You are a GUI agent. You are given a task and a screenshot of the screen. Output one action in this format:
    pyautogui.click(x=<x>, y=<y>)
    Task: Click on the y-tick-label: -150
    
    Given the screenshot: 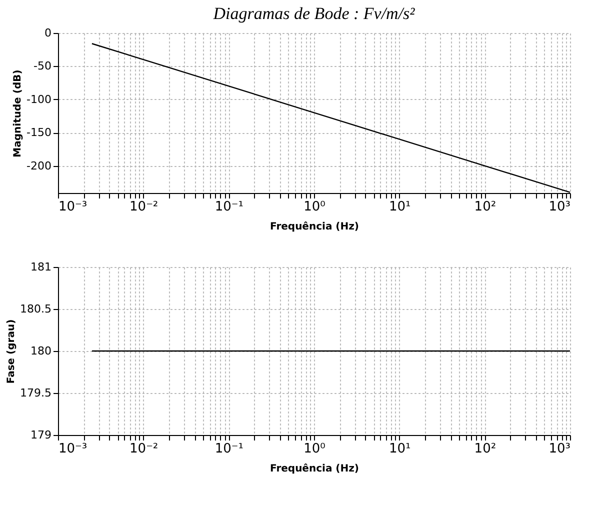 What is the action you would take?
    pyautogui.click(x=39, y=133)
    